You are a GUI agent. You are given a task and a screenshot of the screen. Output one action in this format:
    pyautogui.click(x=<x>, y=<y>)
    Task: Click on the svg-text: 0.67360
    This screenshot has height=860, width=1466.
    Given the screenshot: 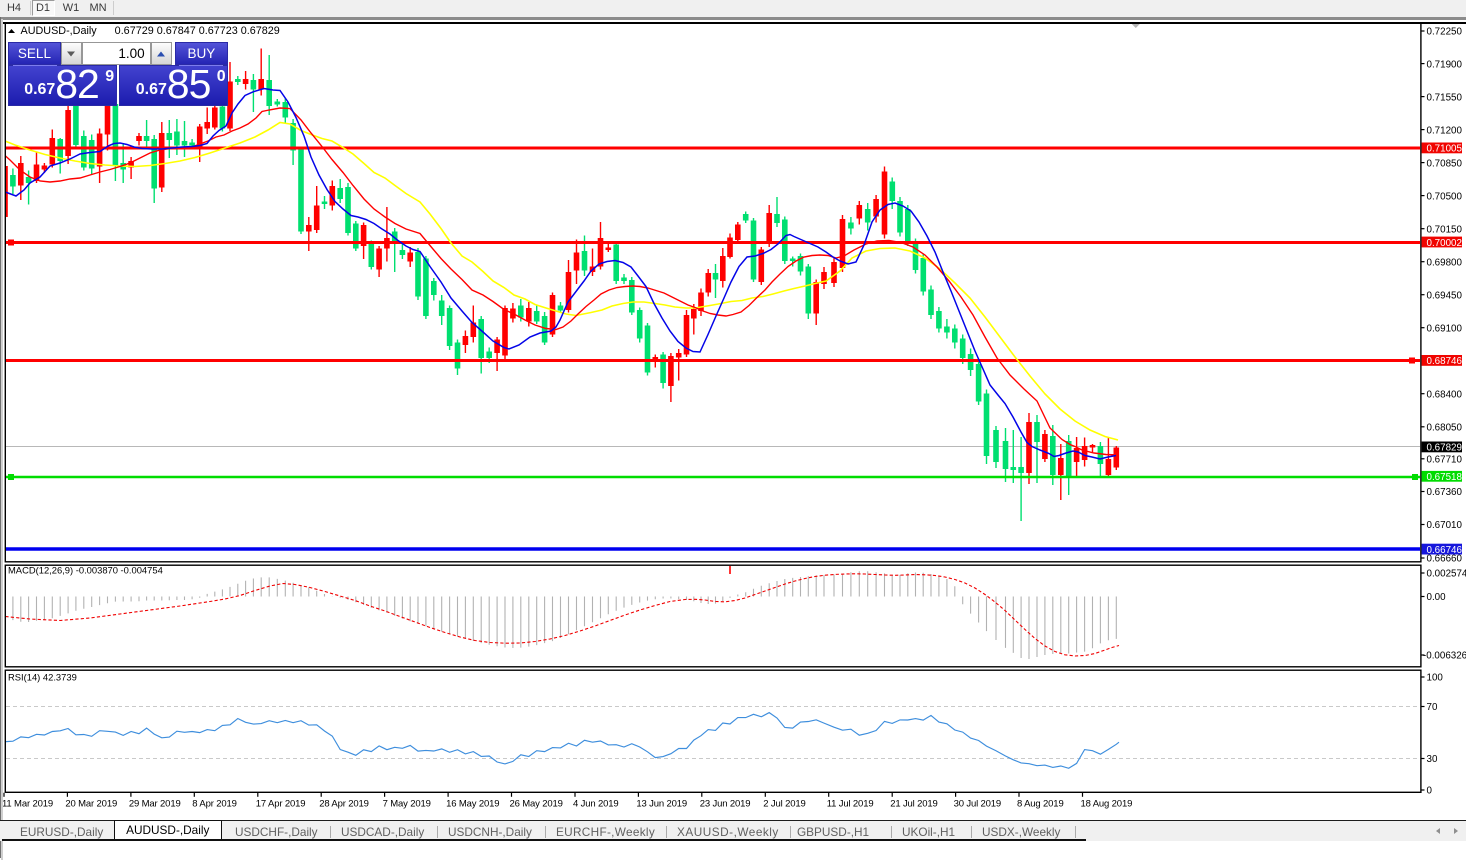 What is the action you would take?
    pyautogui.click(x=1445, y=492)
    